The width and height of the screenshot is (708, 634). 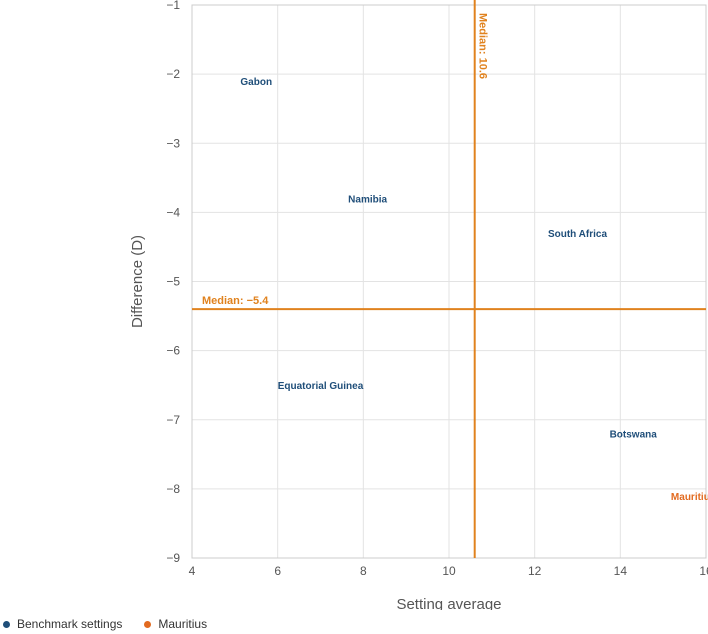 What do you see at coordinates (173, 74) in the screenshot?
I see `y-tick-label: −2` at bounding box center [173, 74].